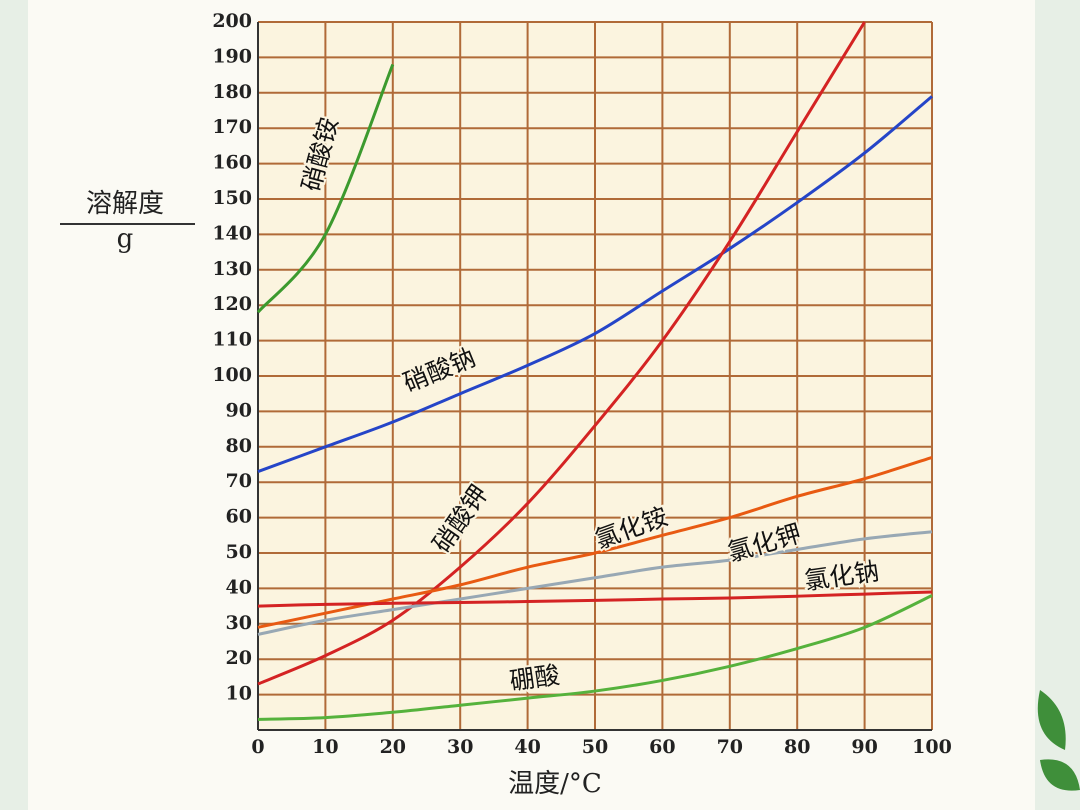 The image size is (1080, 810). Describe the element at coordinates (239, 410) in the screenshot. I see `y-tick-label: 90` at that location.